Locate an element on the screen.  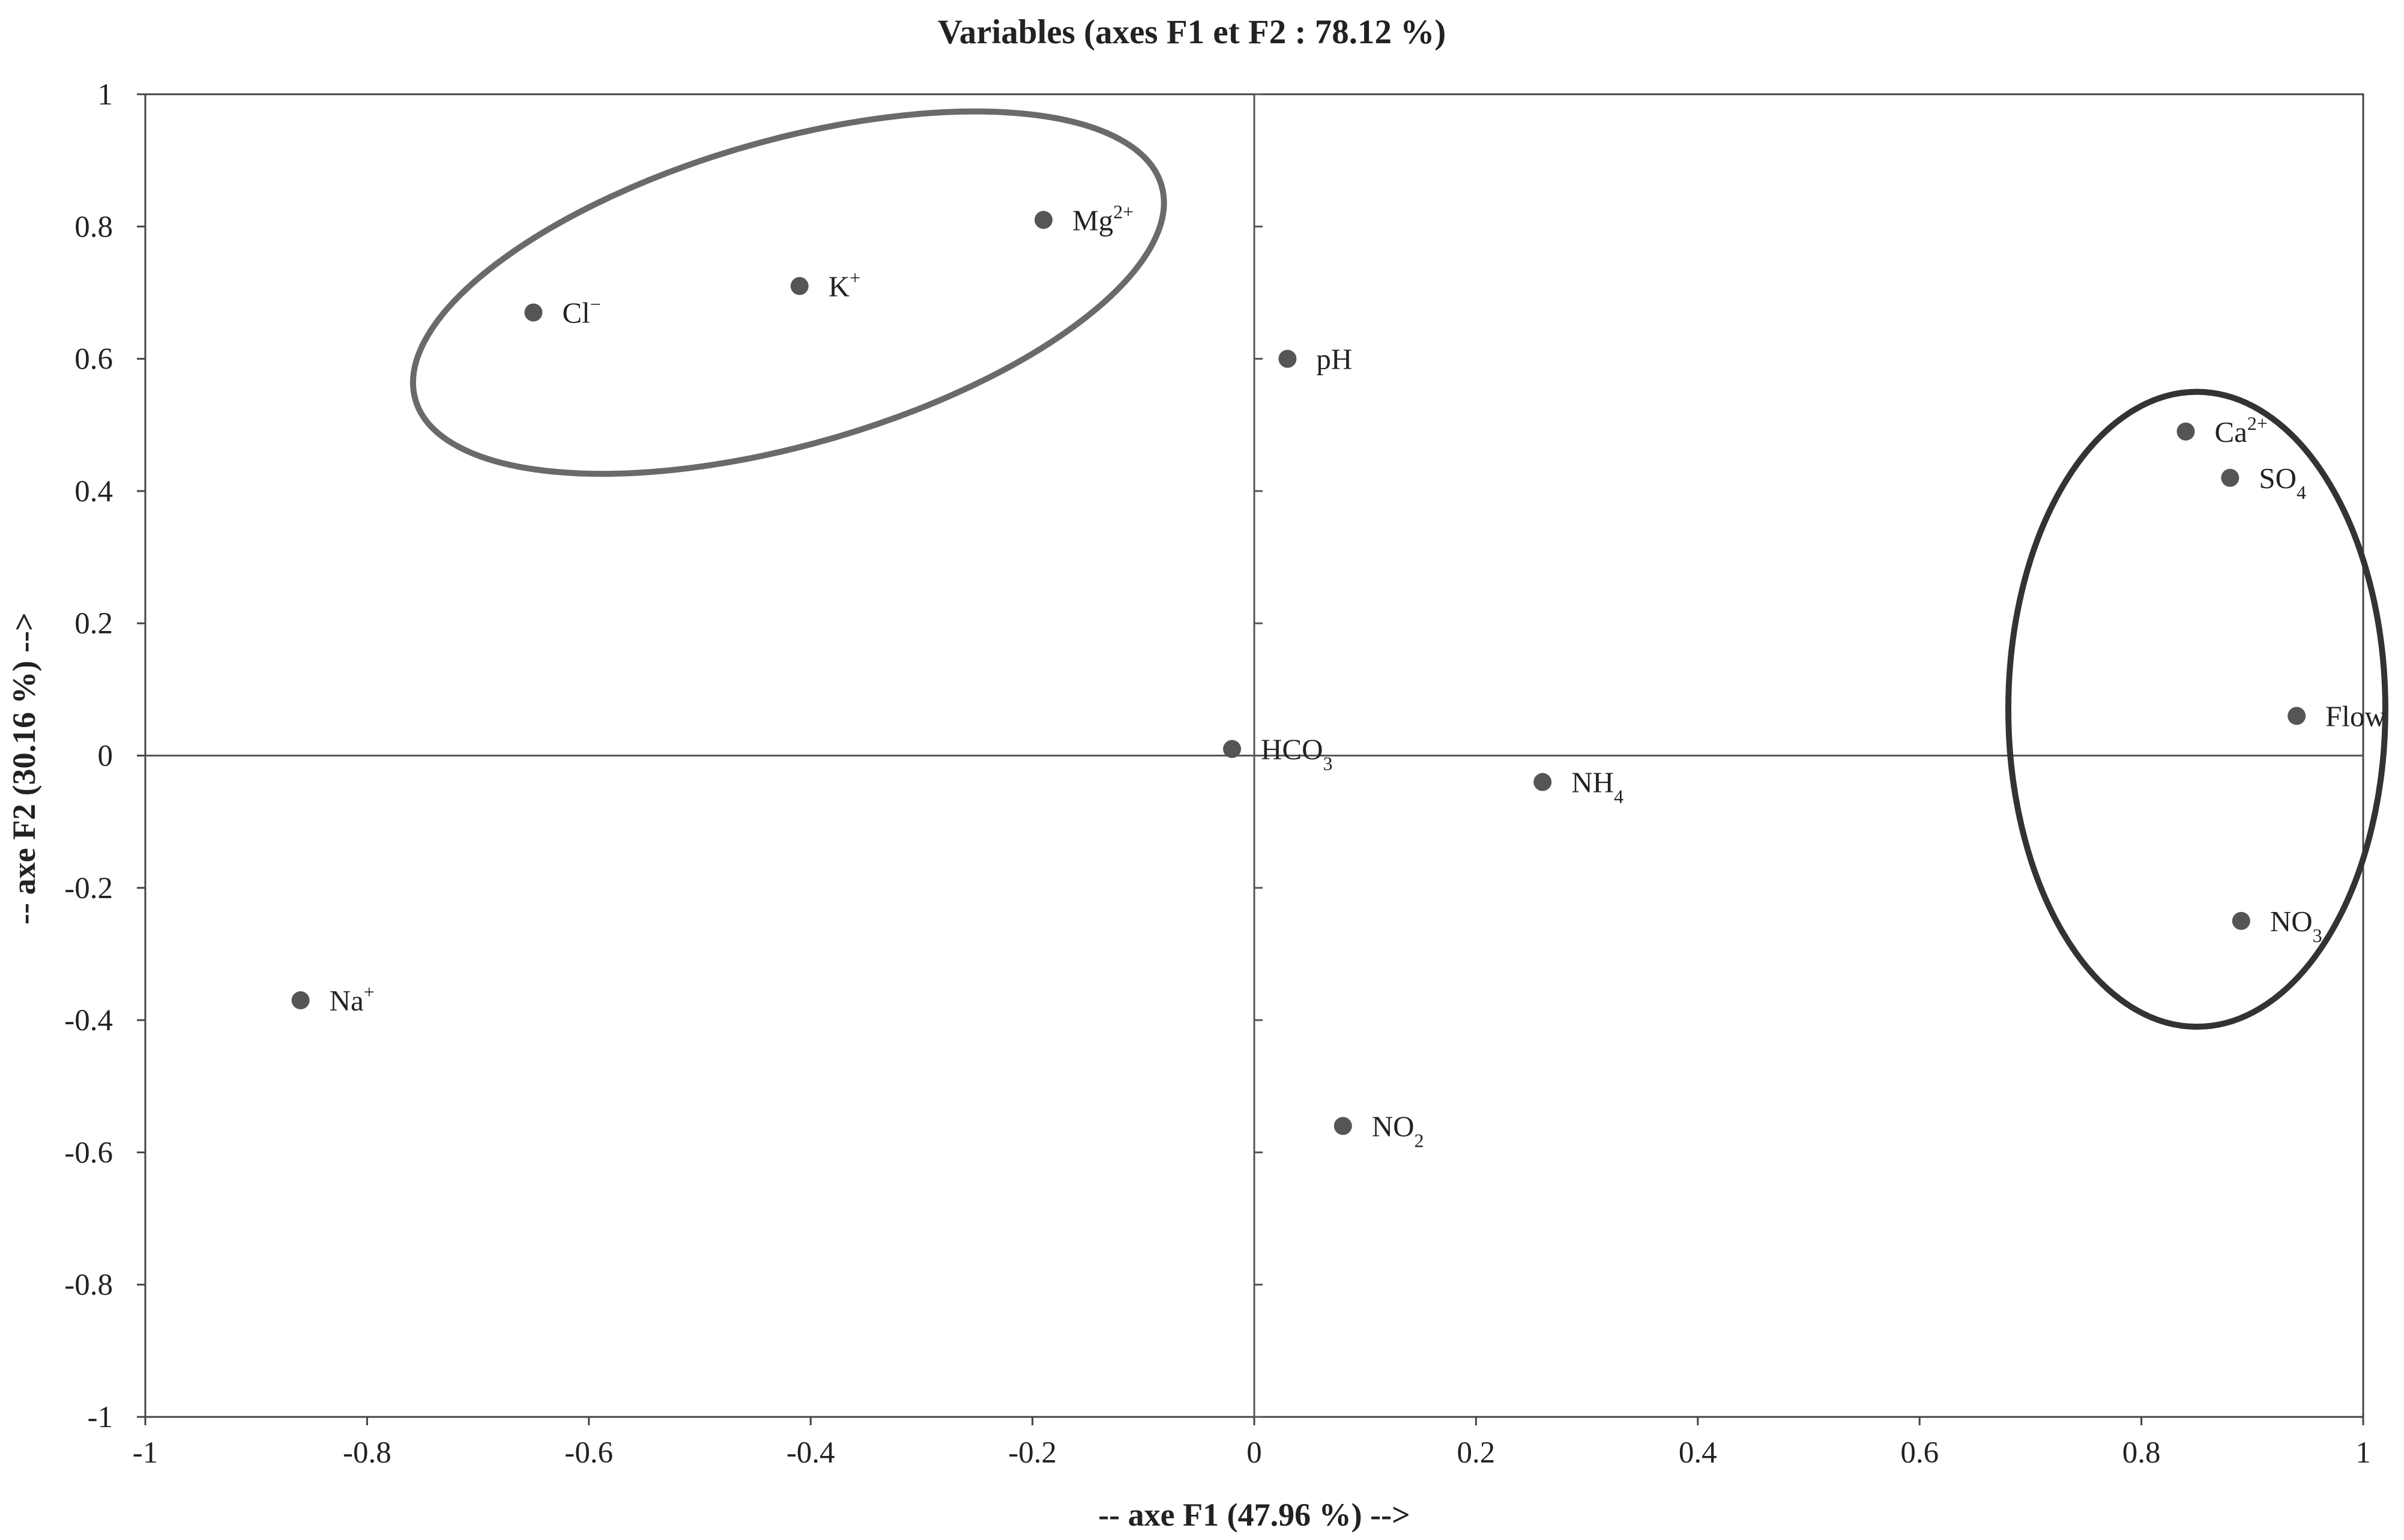
point-label: SO4 is located at coordinates (2282, 482).